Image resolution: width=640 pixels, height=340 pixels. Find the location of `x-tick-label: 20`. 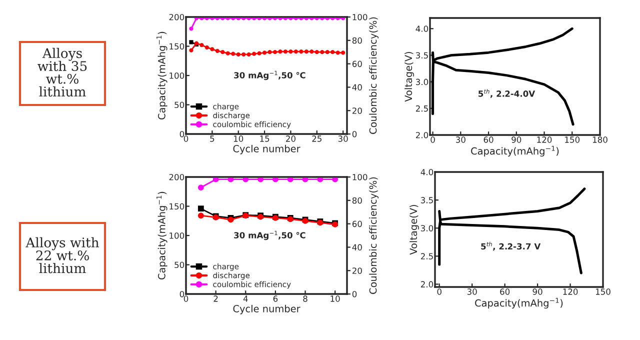

x-tick-label: 20 is located at coordinates (291, 139).